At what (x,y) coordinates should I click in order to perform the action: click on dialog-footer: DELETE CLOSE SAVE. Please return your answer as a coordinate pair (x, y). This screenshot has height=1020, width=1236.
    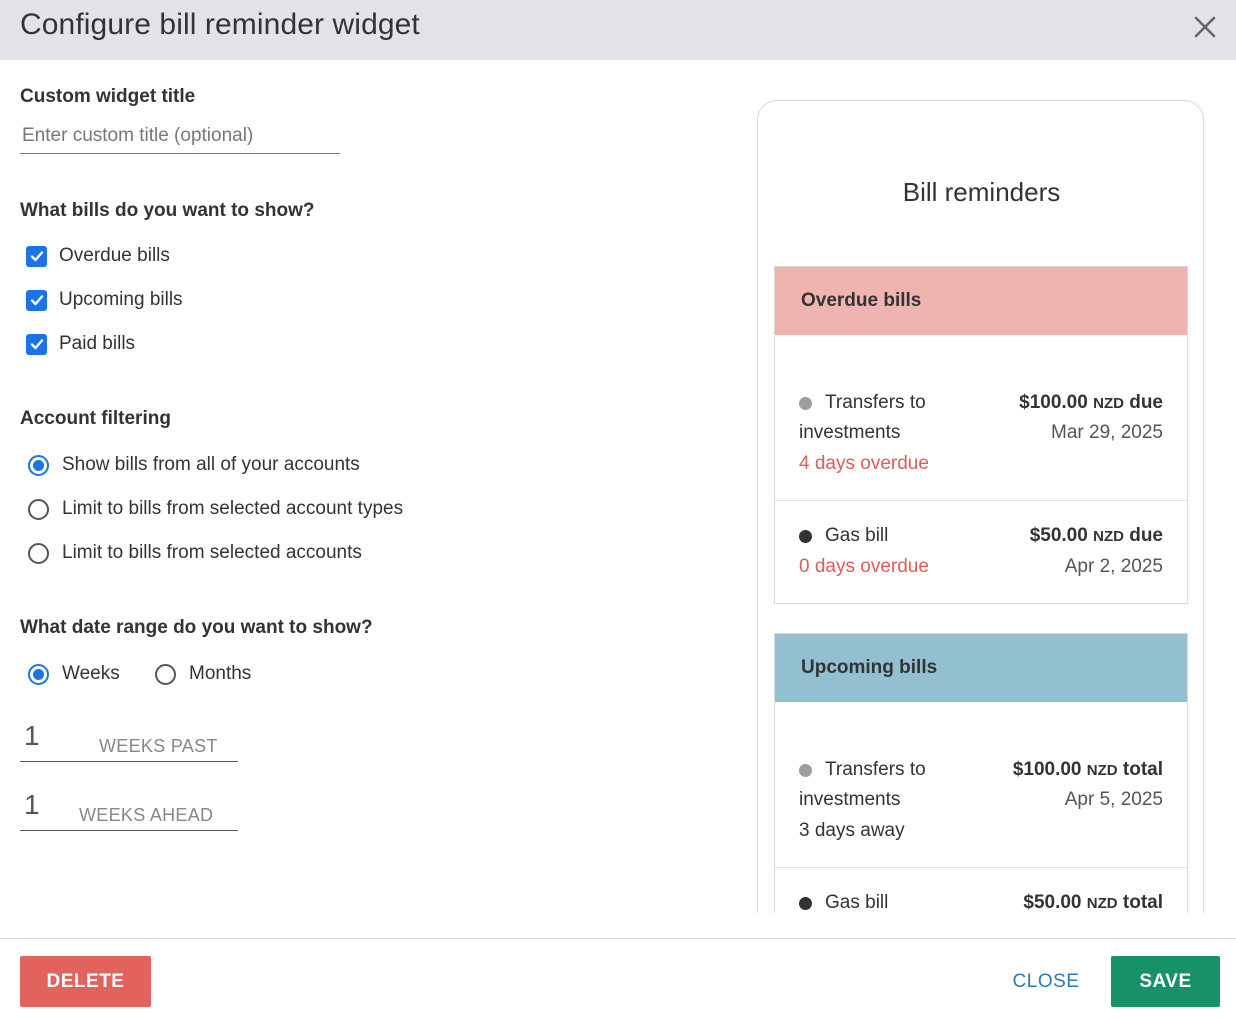
    Looking at the image, I should click on (618, 979).